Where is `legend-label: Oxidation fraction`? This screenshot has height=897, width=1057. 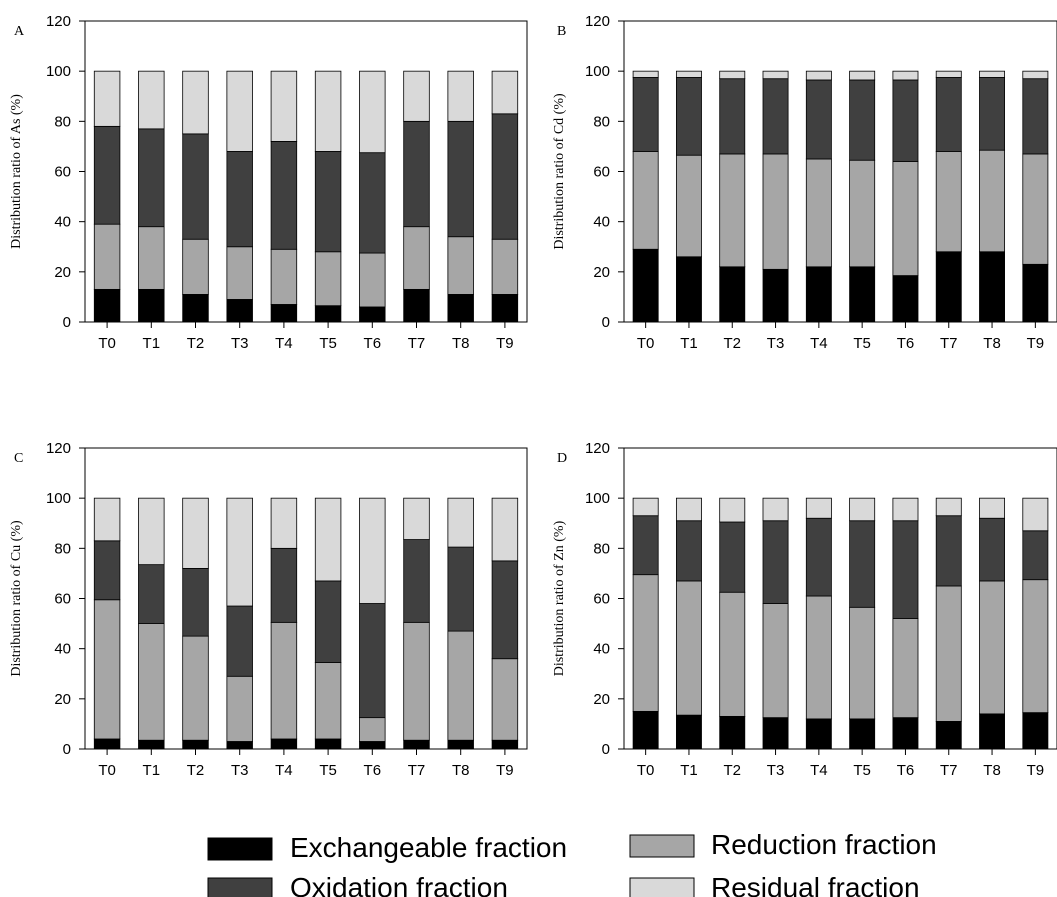
legend-label: Oxidation fraction is located at coordinates (399, 884).